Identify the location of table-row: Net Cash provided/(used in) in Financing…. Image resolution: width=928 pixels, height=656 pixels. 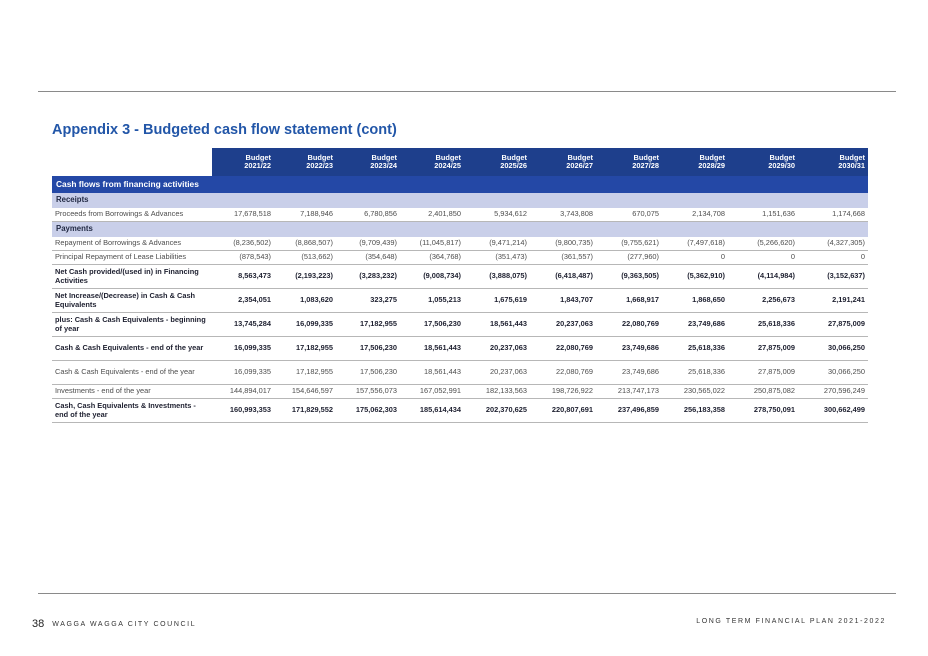
(460, 276).